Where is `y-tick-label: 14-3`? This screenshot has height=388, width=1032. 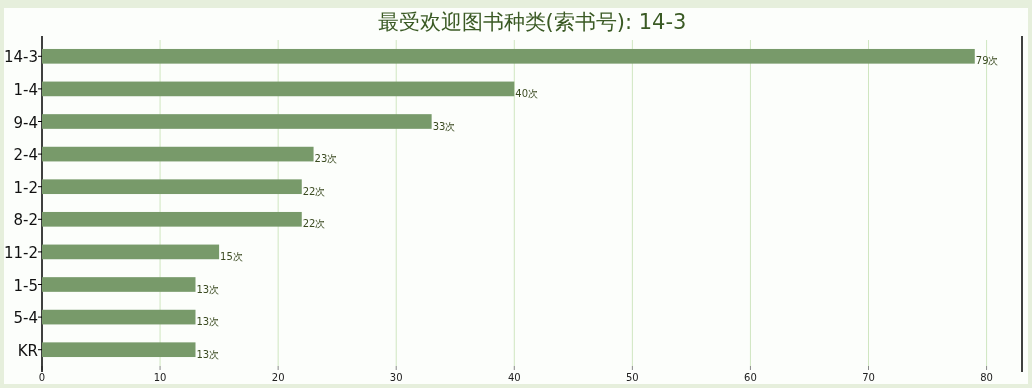
y-tick-label: 14-3 is located at coordinates (20, 57).